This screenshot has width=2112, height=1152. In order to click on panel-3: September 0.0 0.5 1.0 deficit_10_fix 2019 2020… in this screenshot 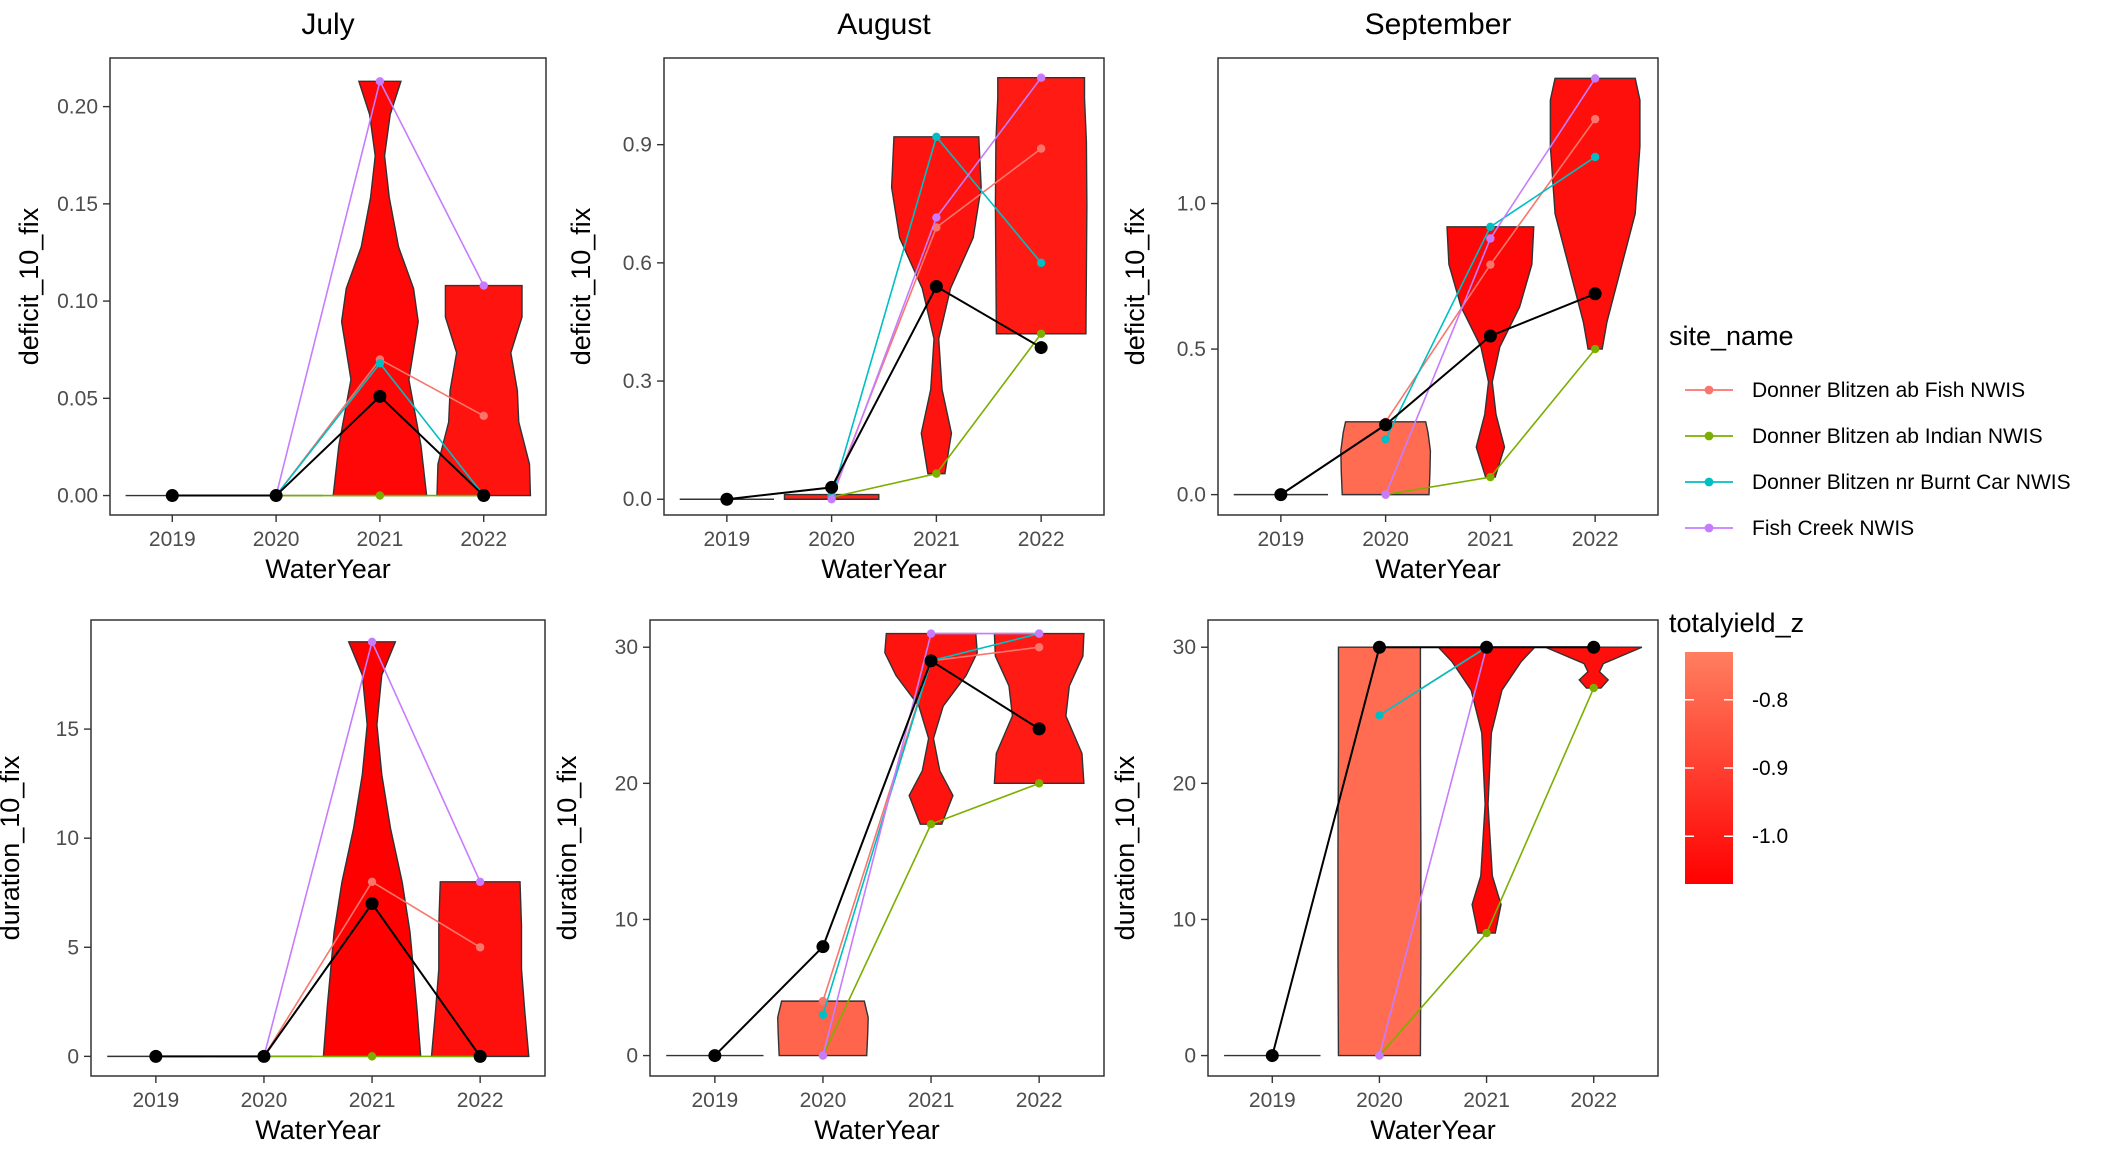, I will do `click(1389, 296)`.